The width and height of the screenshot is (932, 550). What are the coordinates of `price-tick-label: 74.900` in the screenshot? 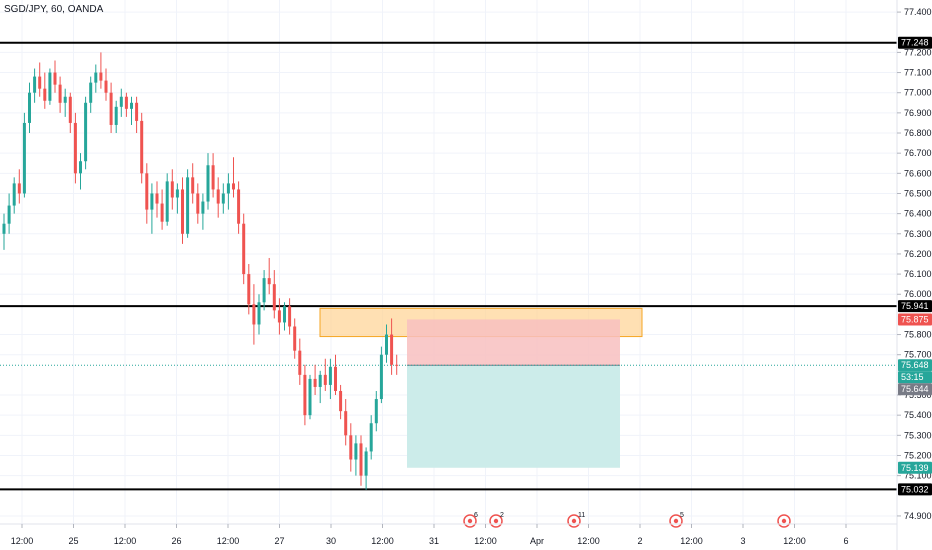 It's located at (918, 516).